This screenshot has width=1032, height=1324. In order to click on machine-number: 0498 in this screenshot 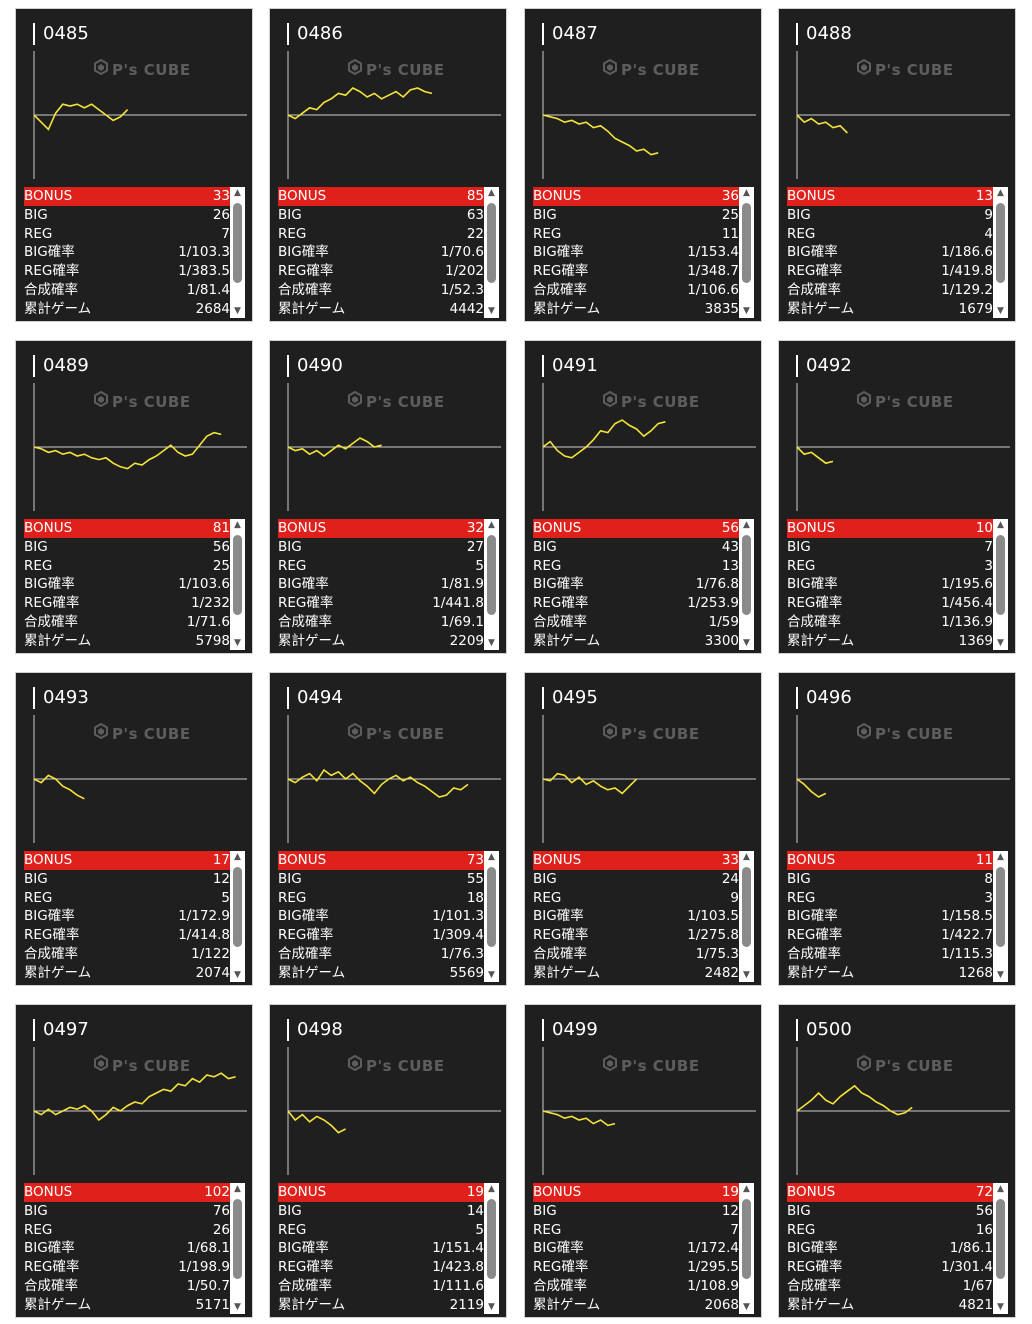, I will do `click(315, 1030)`.